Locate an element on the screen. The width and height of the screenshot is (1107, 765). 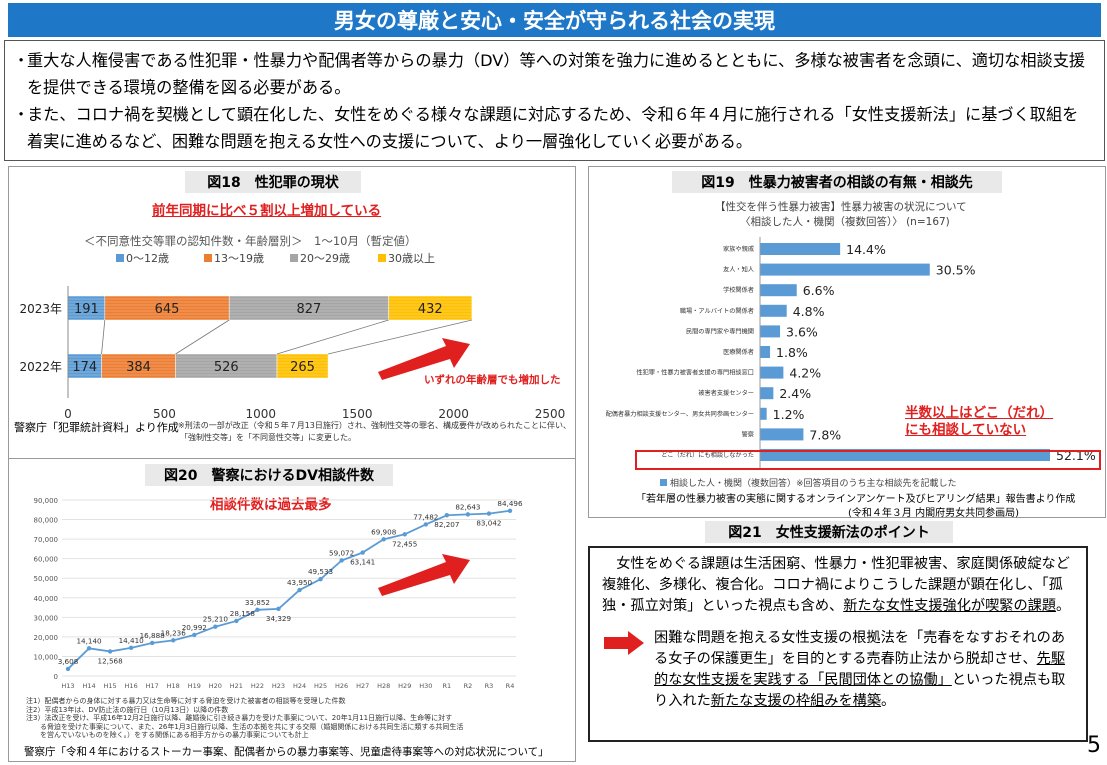
fig20-y-tick: 60,000 is located at coordinates (46, 560).